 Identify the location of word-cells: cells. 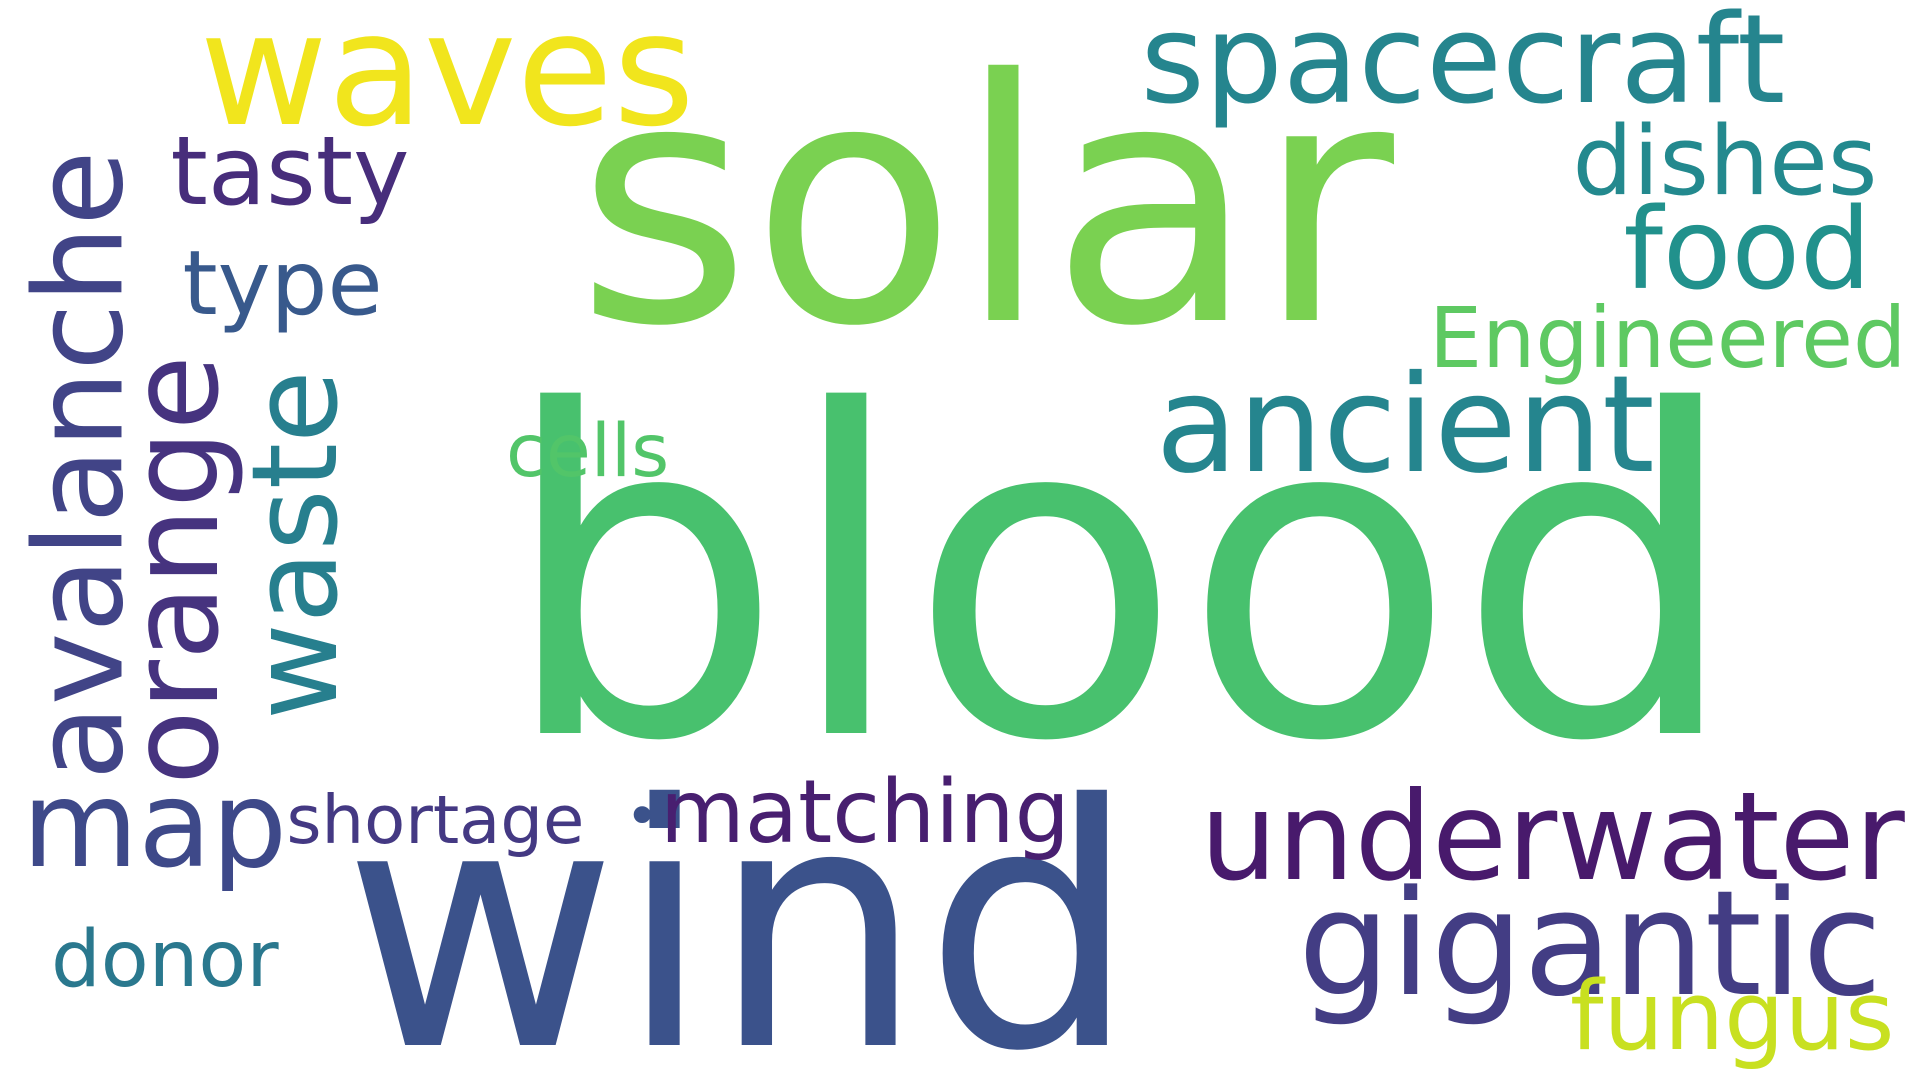
(588, 451).